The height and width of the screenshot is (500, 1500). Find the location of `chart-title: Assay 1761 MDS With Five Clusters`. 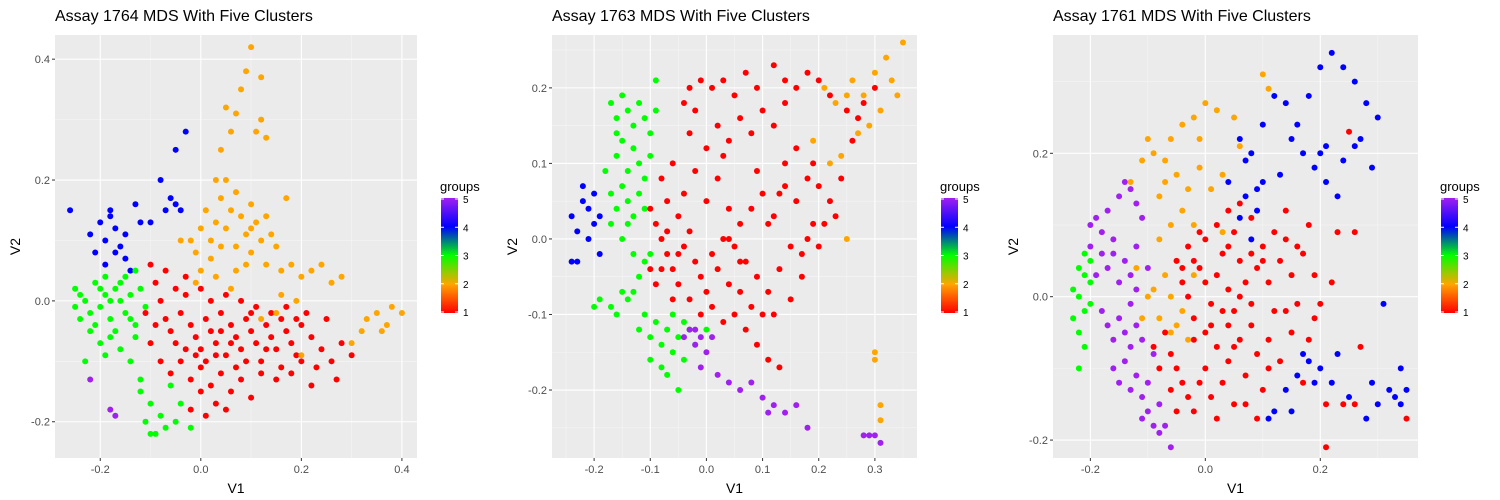

chart-title: Assay 1761 MDS With Five Clusters is located at coordinates (1182, 16).